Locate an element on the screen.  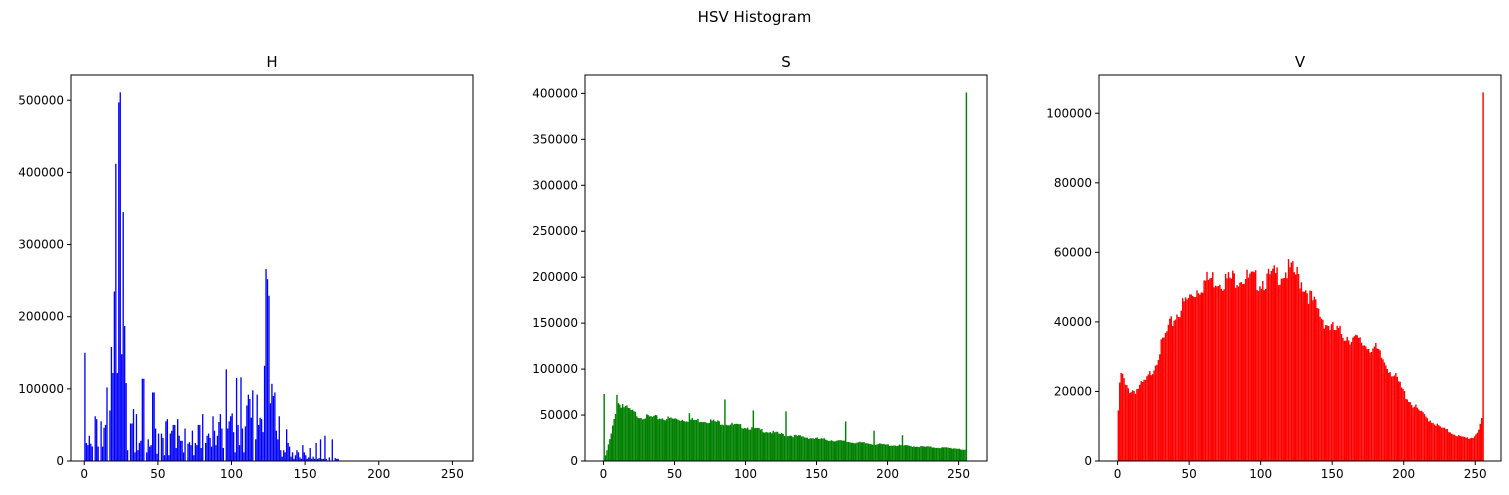
h-ytick-label: 0 is located at coordinates (60, 461).